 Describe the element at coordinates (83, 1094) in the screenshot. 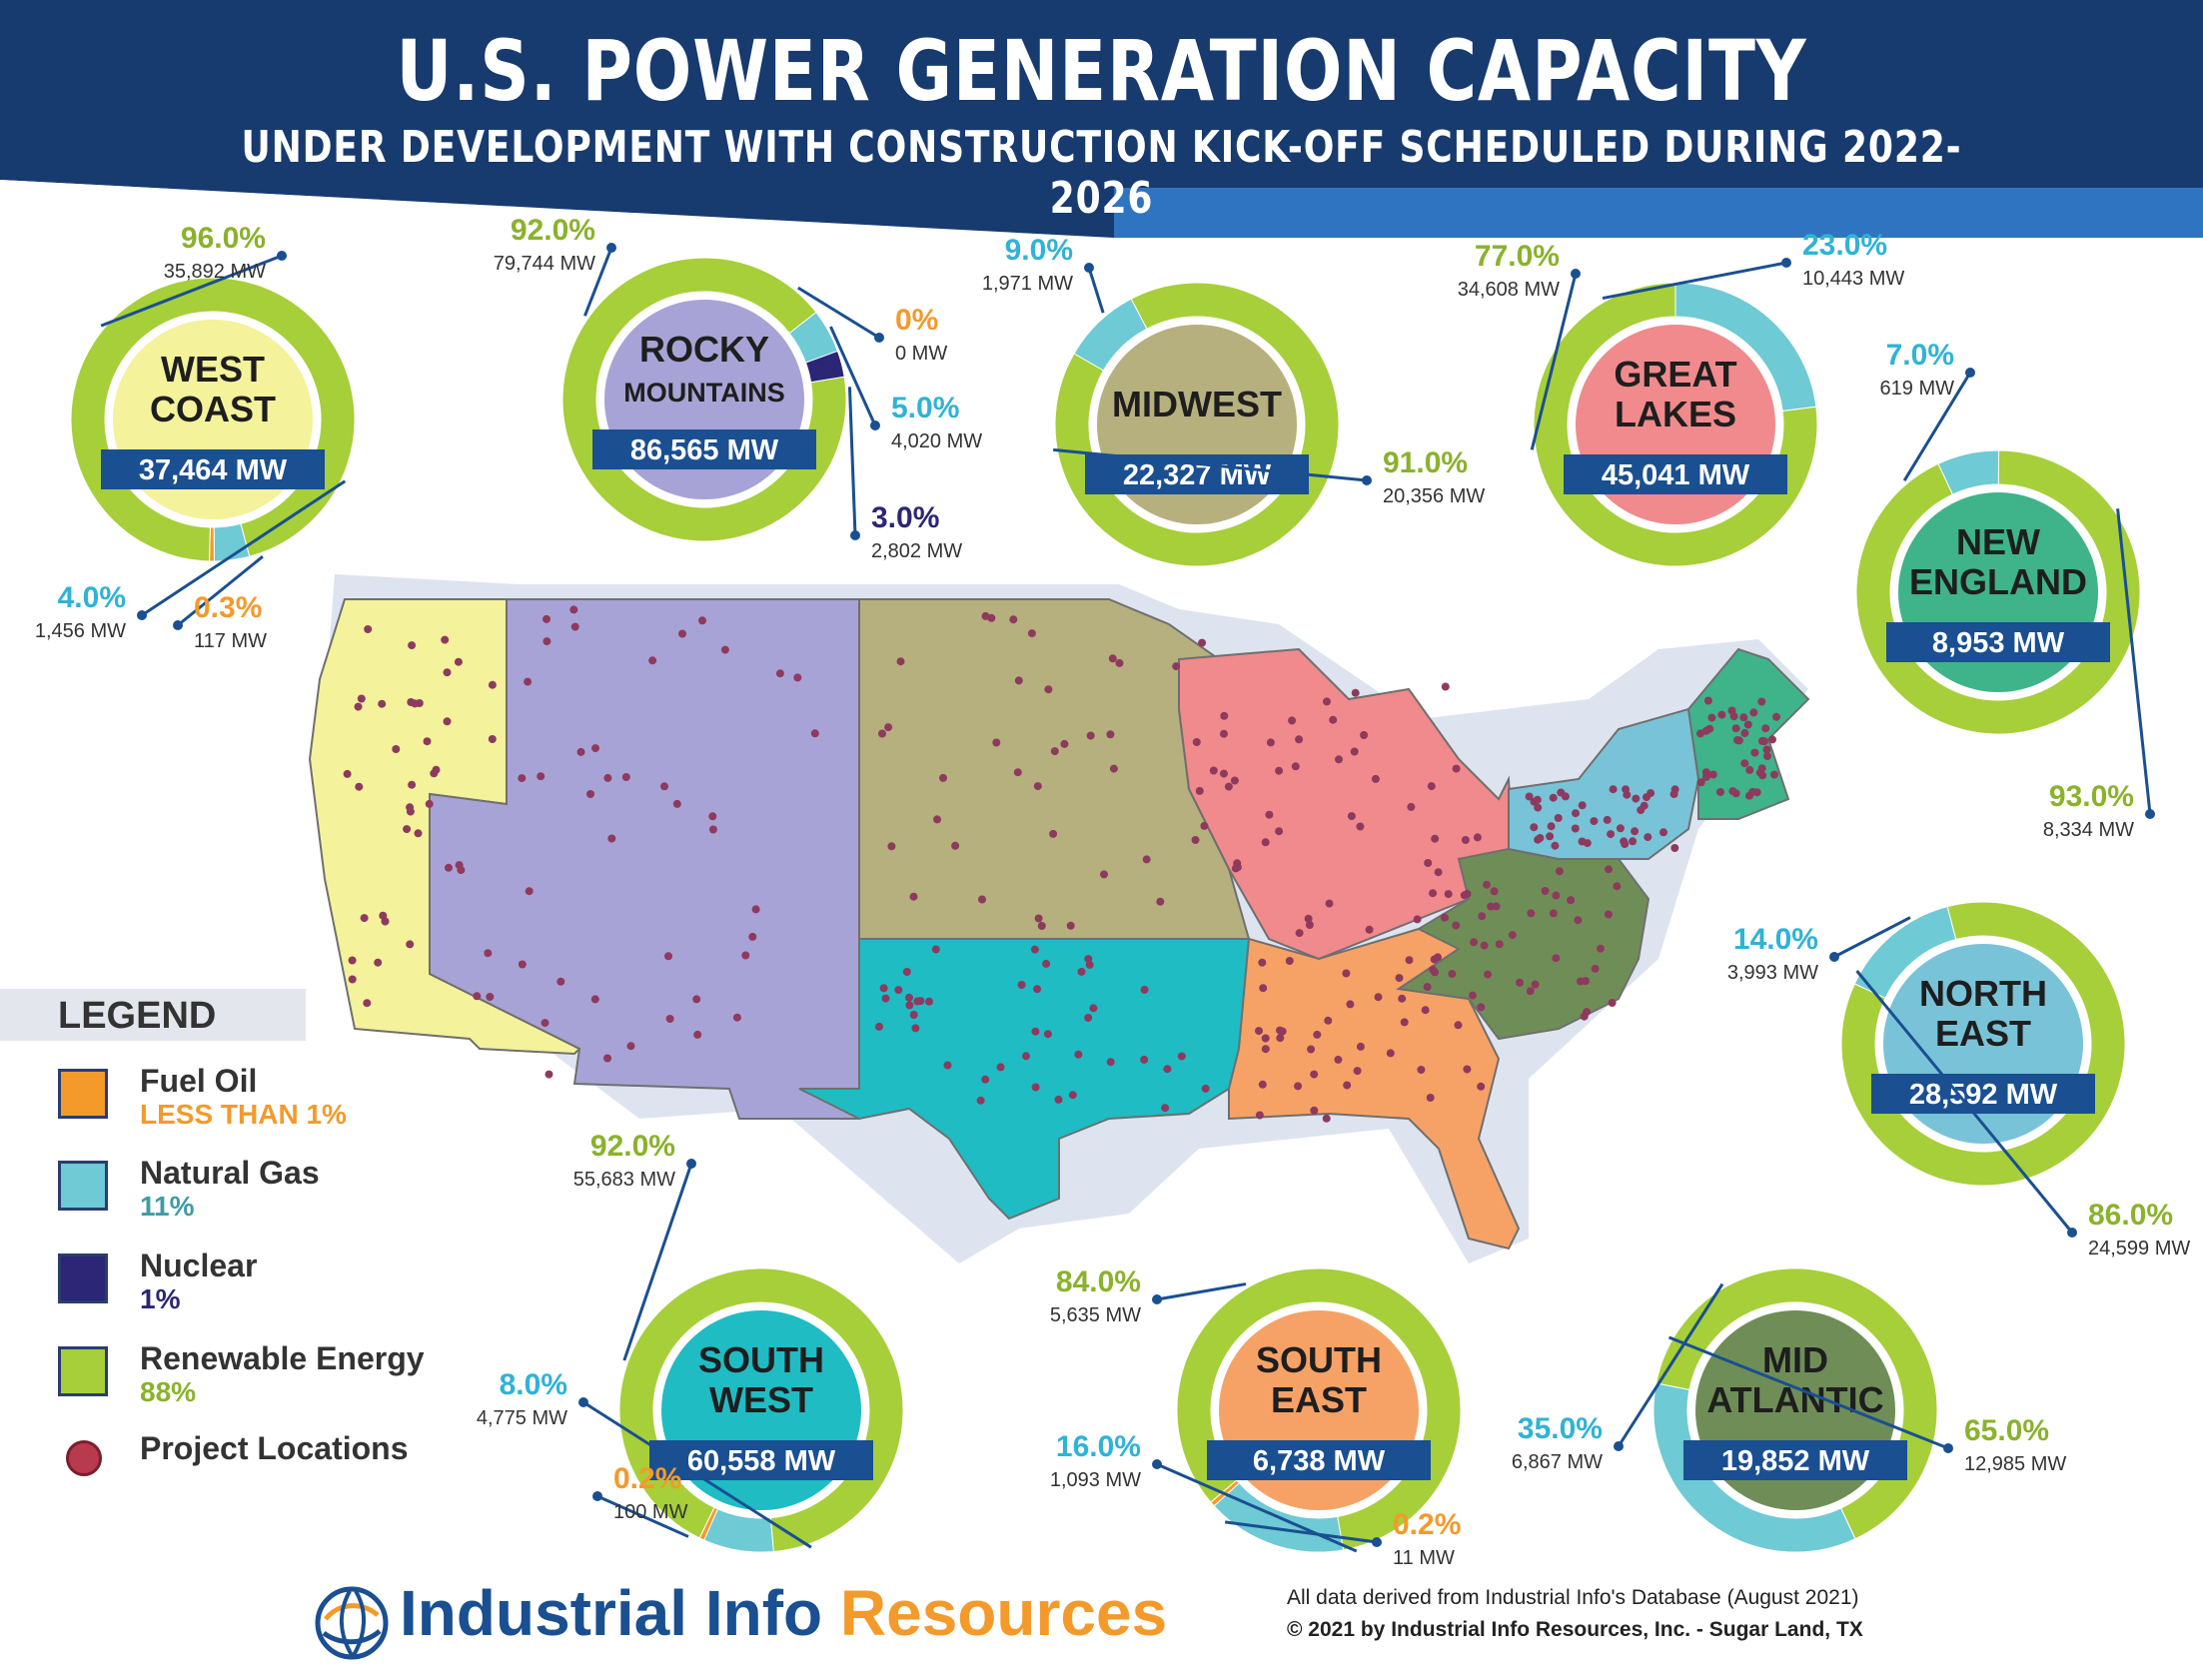

I see `fuel-oil-swatch` at that location.